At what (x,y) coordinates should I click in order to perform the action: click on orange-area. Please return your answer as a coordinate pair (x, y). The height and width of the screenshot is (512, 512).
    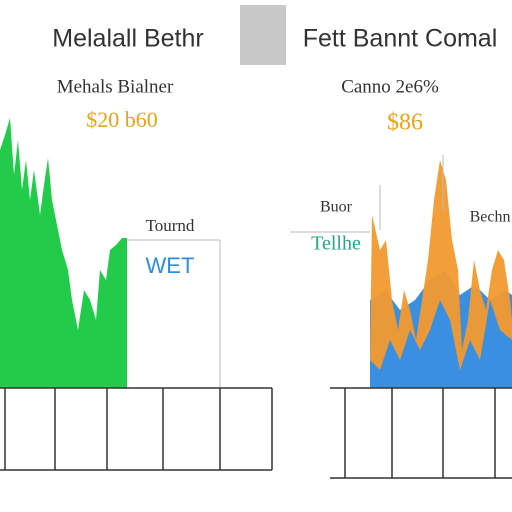
    Looking at the image, I should click on (441, 265).